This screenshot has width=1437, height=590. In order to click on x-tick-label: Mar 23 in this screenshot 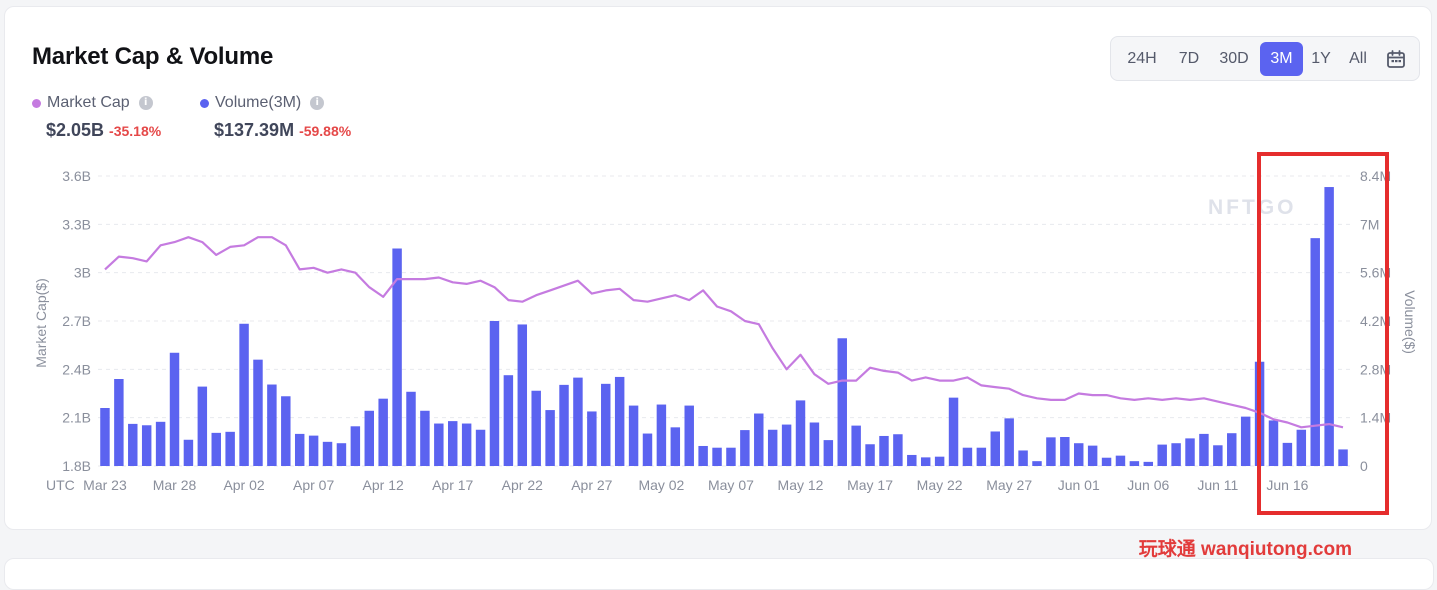, I will do `click(105, 485)`.